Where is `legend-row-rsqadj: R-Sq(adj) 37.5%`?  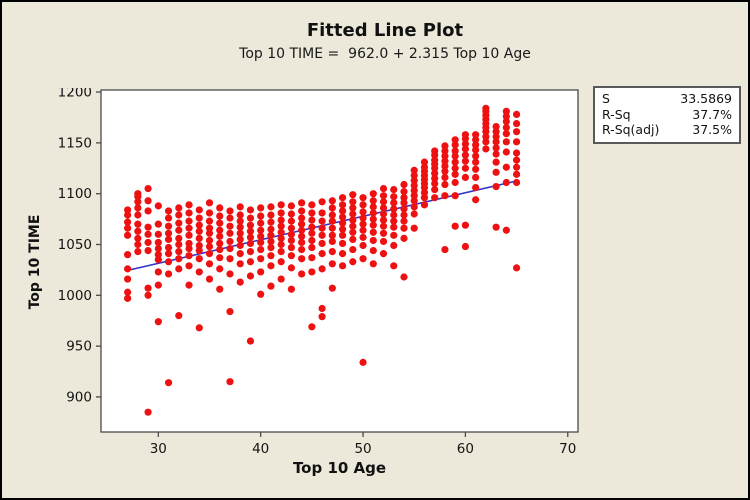
legend-row-rsqadj: R-Sq(adj) 37.5% is located at coordinates (667, 130).